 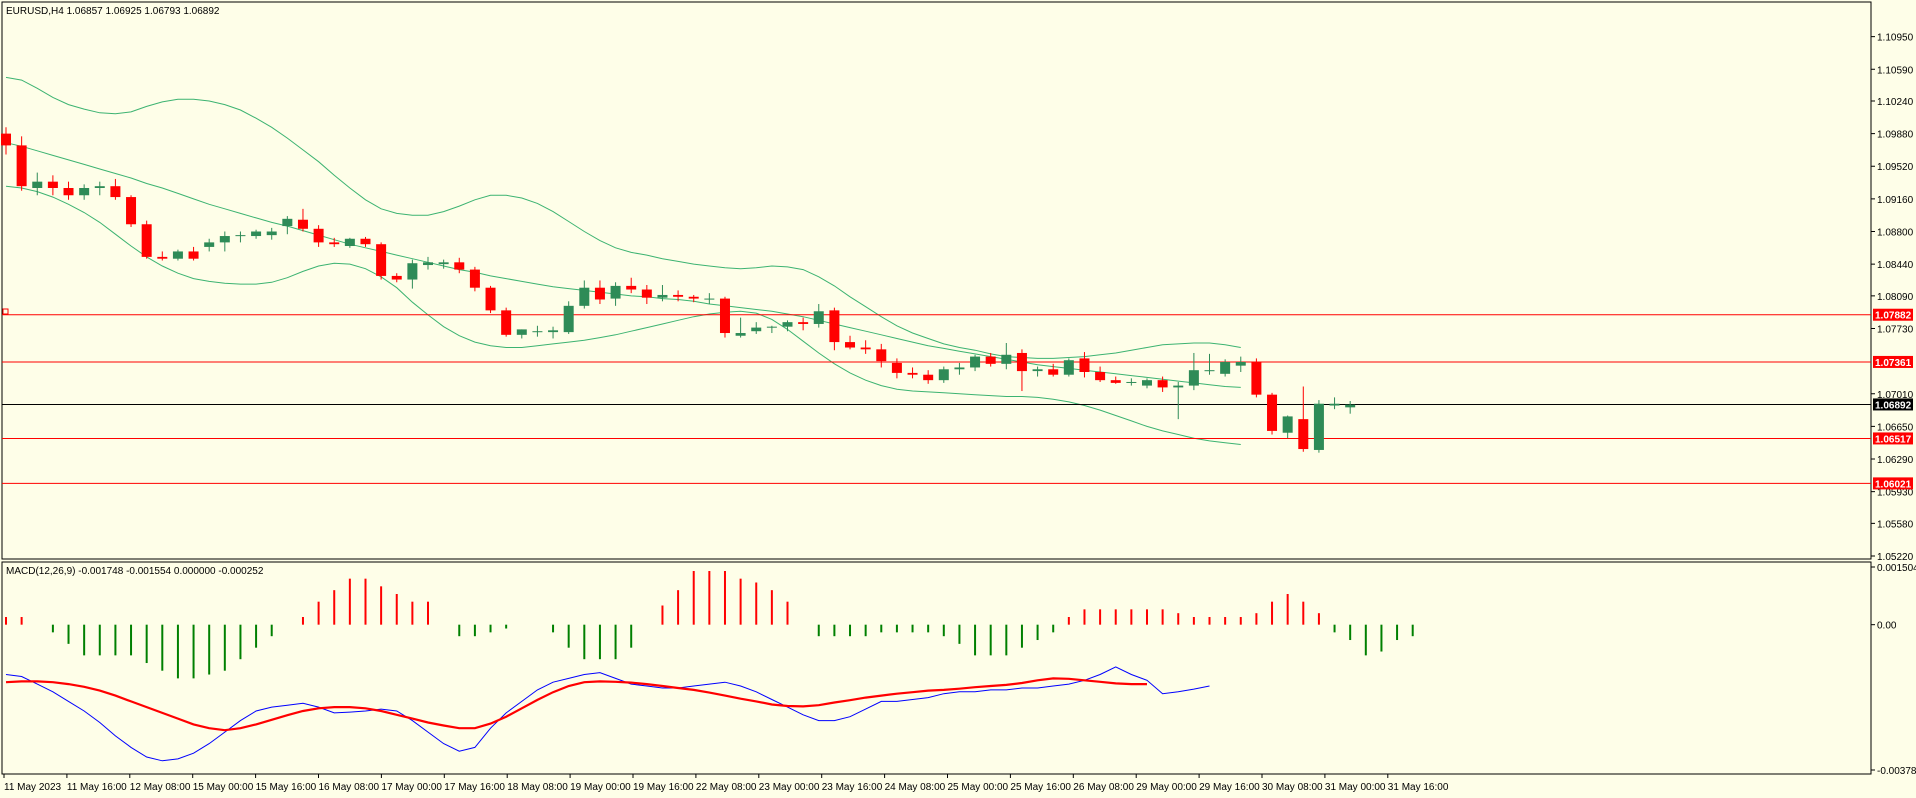 What do you see at coordinates (978, 787) in the screenshot?
I see `time-tick-label: 25 May 00:00` at bounding box center [978, 787].